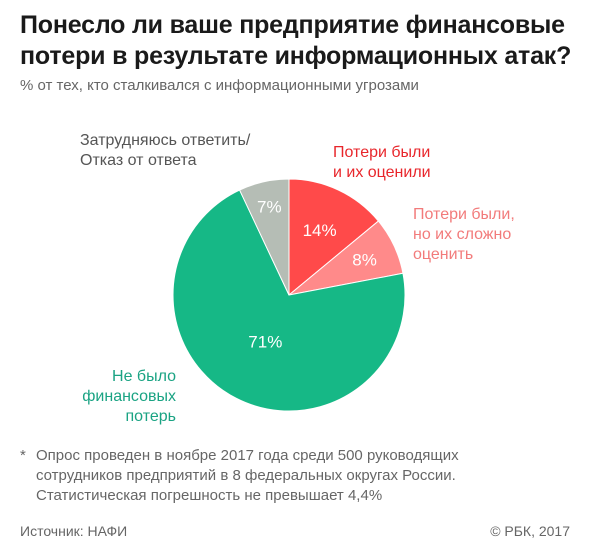 The height and width of the screenshot is (552, 590). Describe the element at coordinates (165, 150) in the screenshot. I see `label-no-answer: Затрудняюсь ответить/ Отказ от ответа` at that location.